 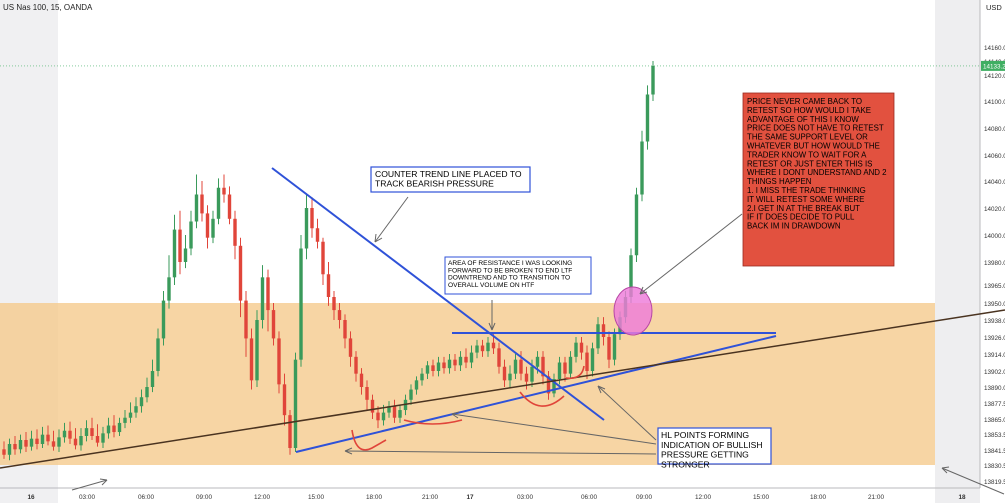 I want to click on price-tick-label: 13980.0, so click(x=994, y=263).